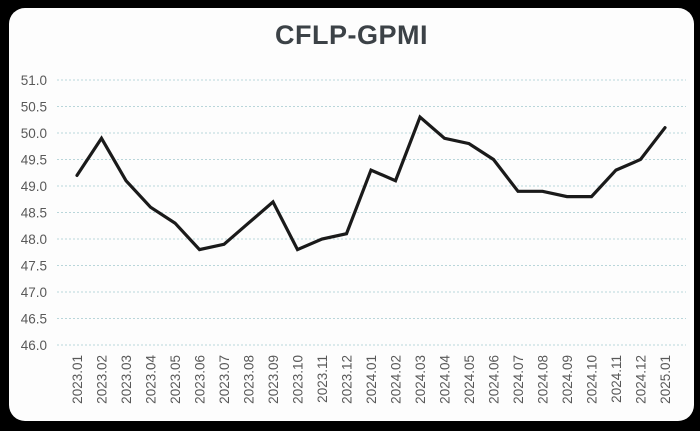 Image resolution: width=700 pixels, height=431 pixels. I want to click on y-tick-label: 49.0, so click(34, 186).